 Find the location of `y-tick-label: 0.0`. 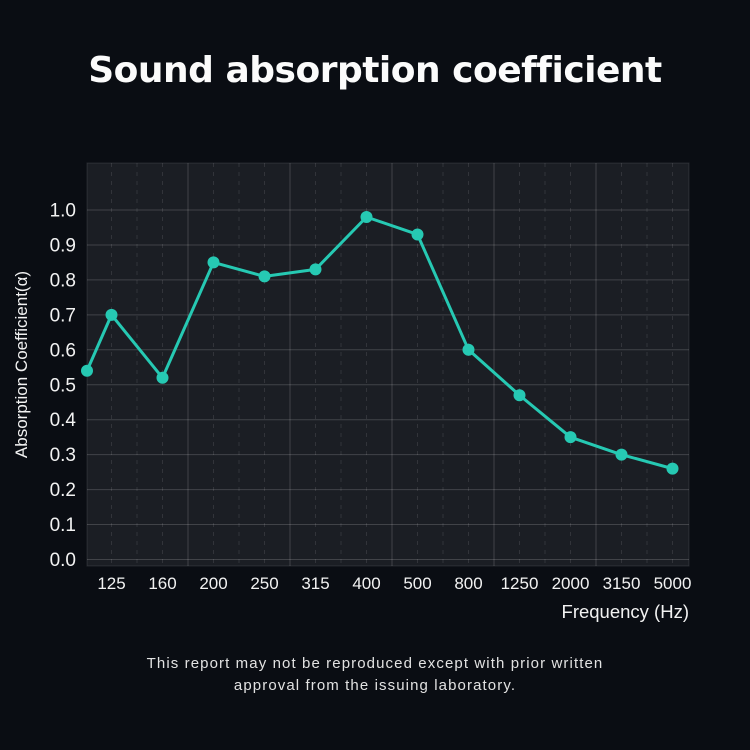

y-tick-label: 0.0 is located at coordinates (63, 560).